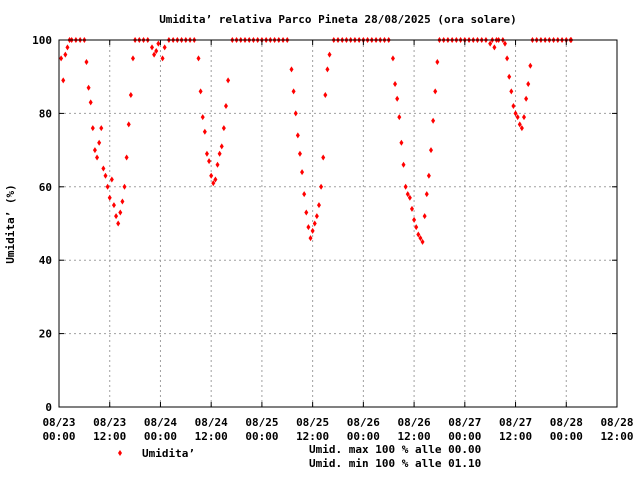  I want to click on x-tick-date-label: 08/28, so click(566, 422).